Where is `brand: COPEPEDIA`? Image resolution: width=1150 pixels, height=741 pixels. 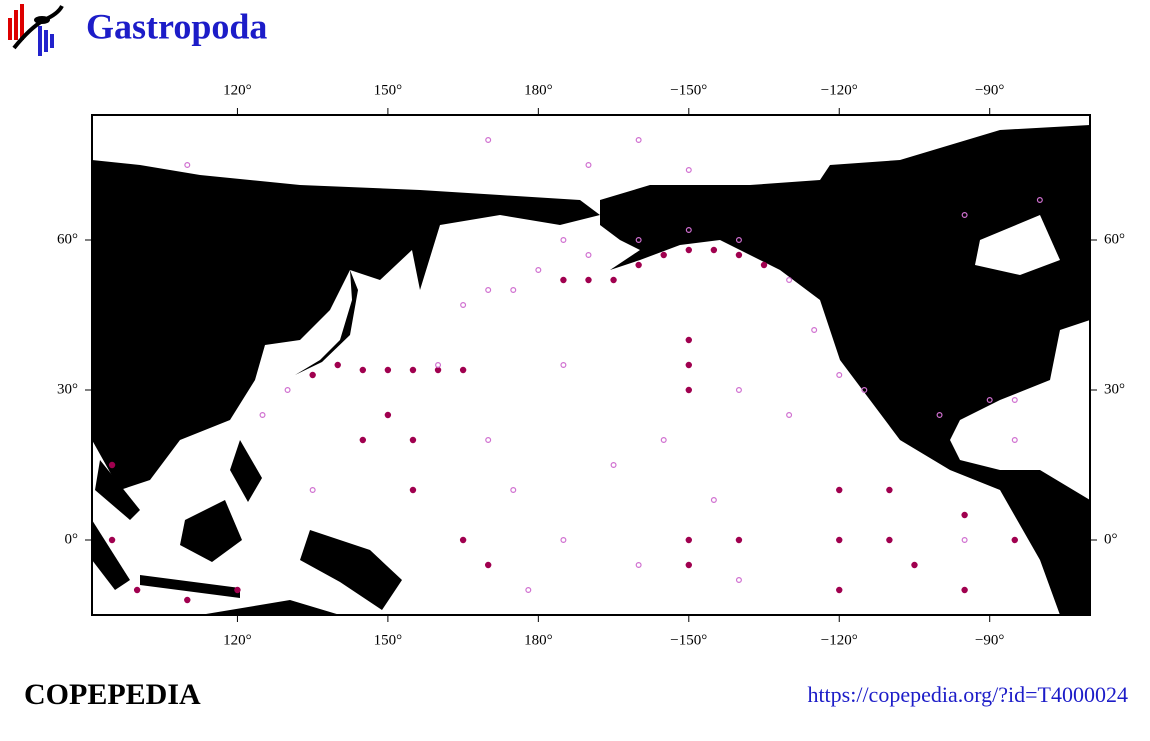 brand: COPEPEDIA is located at coordinates (112, 694).